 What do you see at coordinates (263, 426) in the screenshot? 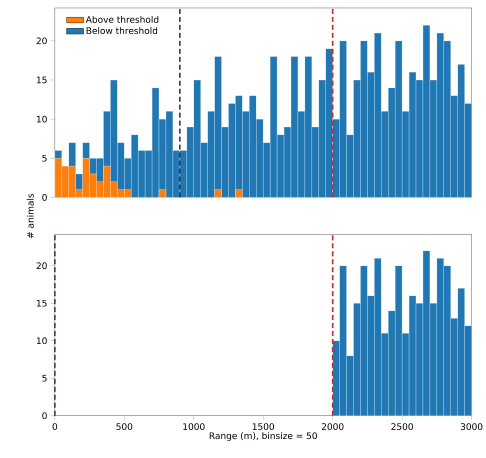
I see `x-tick-label: 1500` at bounding box center [263, 426].